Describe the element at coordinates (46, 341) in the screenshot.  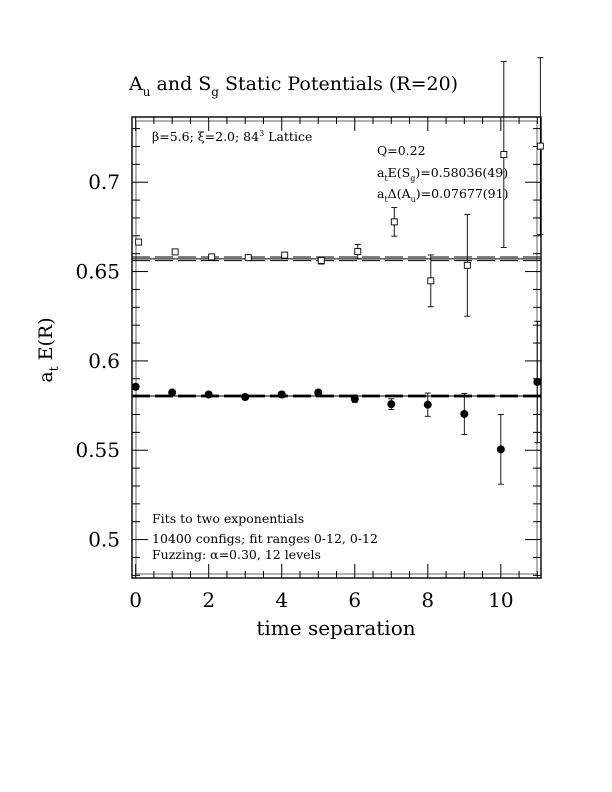
I see `ylabel-rest: E(R)` at that location.